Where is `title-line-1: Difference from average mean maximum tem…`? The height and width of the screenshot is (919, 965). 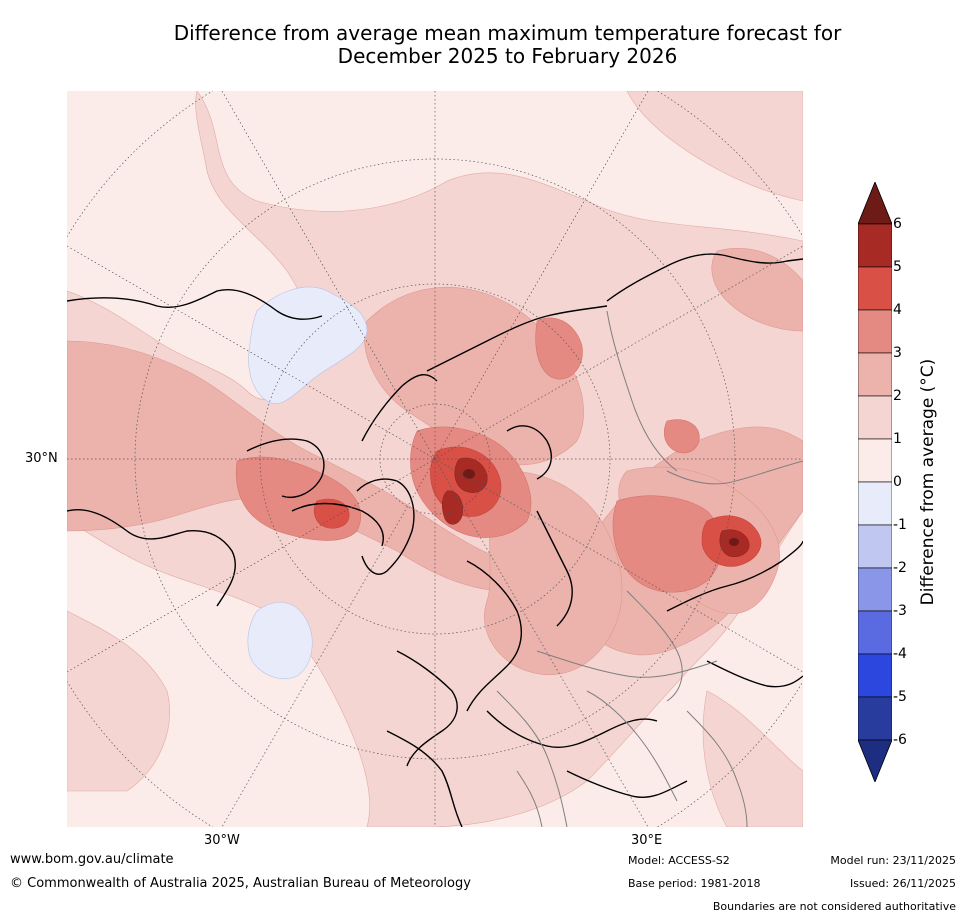
title-line-1: Difference from average mean maximum tem… is located at coordinates (507, 33).